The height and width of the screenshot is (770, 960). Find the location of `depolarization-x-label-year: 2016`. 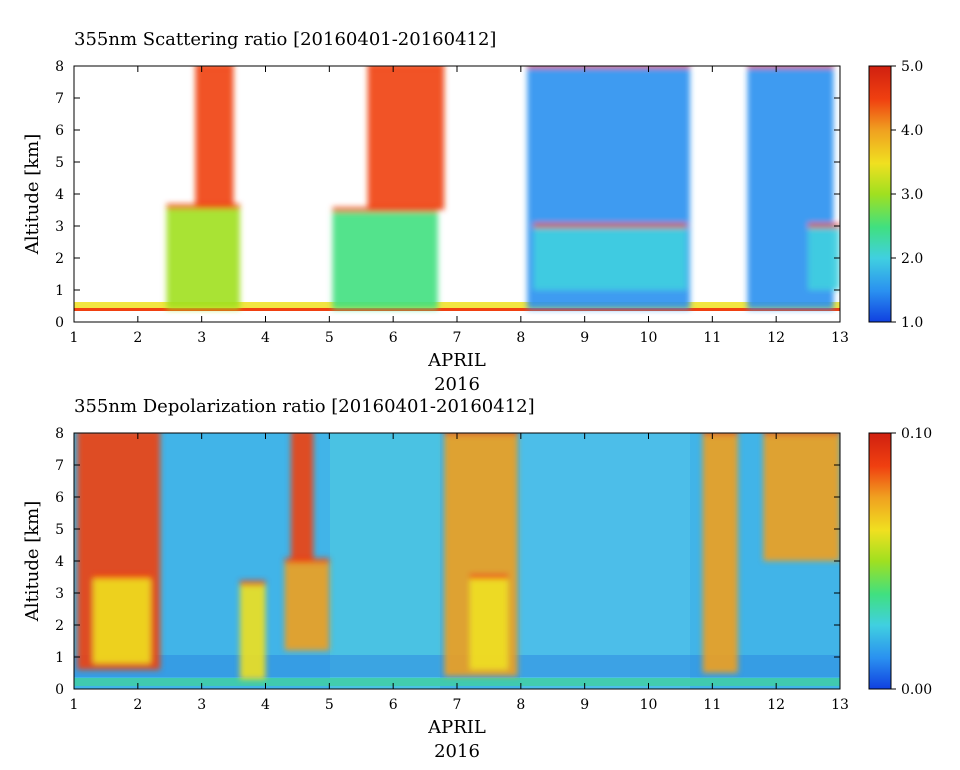

depolarization-x-label-year: 2016 is located at coordinates (457, 751).